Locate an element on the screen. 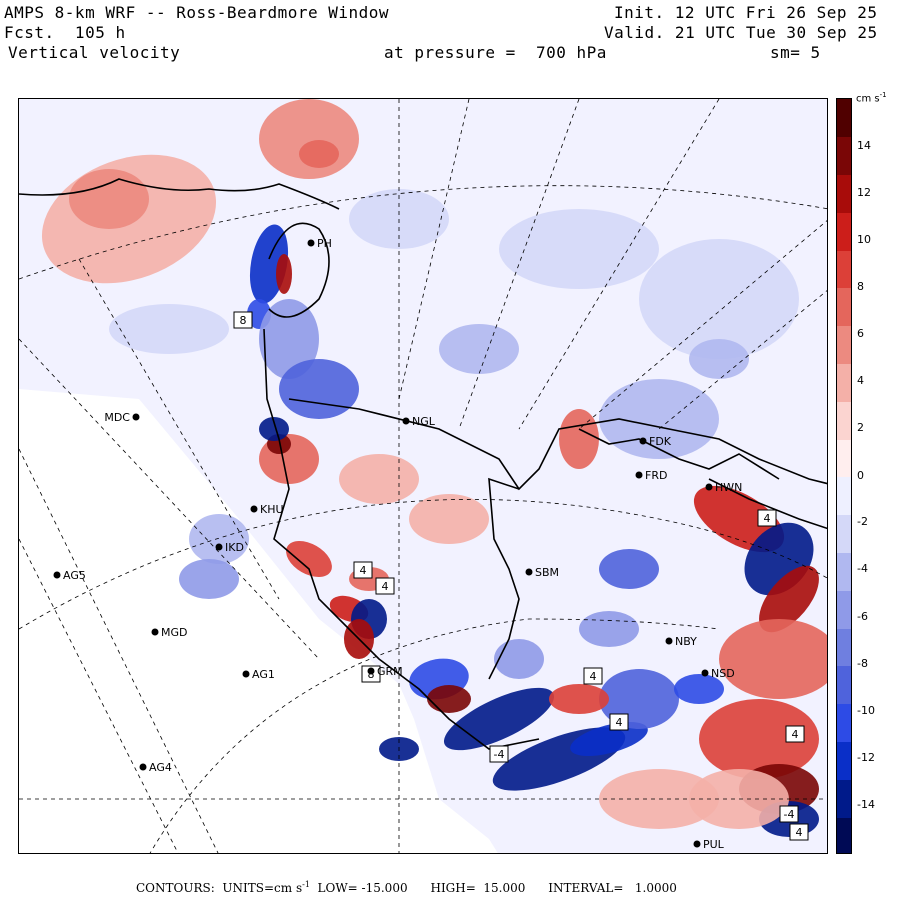 The width and height of the screenshot is (900, 900). colorbar-units: cm s-1 is located at coordinates (871, 98).